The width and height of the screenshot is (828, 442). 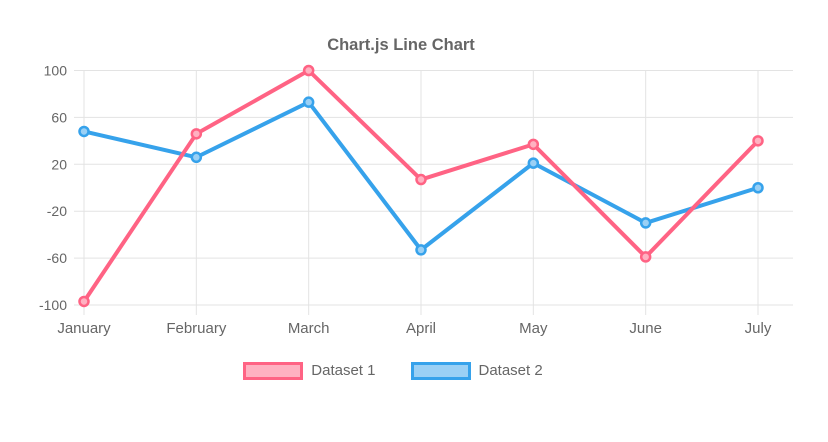 What do you see at coordinates (401, 45) in the screenshot?
I see `chart-title: Chart.js Line Chart` at bounding box center [401, 45].